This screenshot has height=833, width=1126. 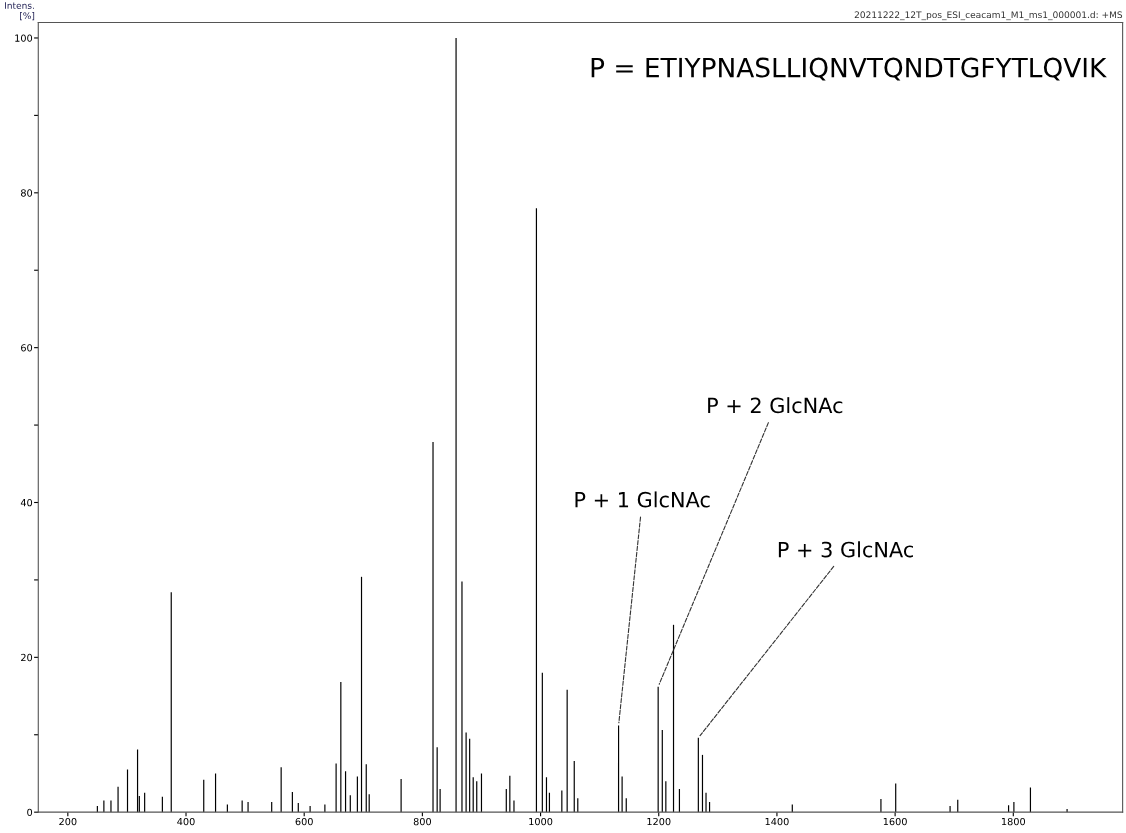 I want to click on x-tick-label: 1400, so click(x=777, y=821).